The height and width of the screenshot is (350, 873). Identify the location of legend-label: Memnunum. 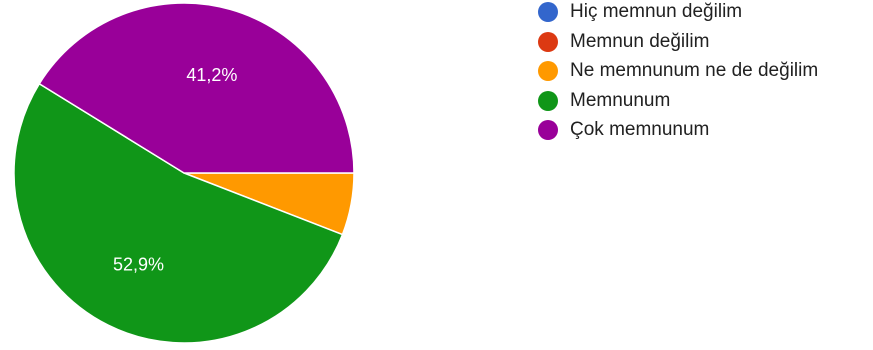
(620, 100).